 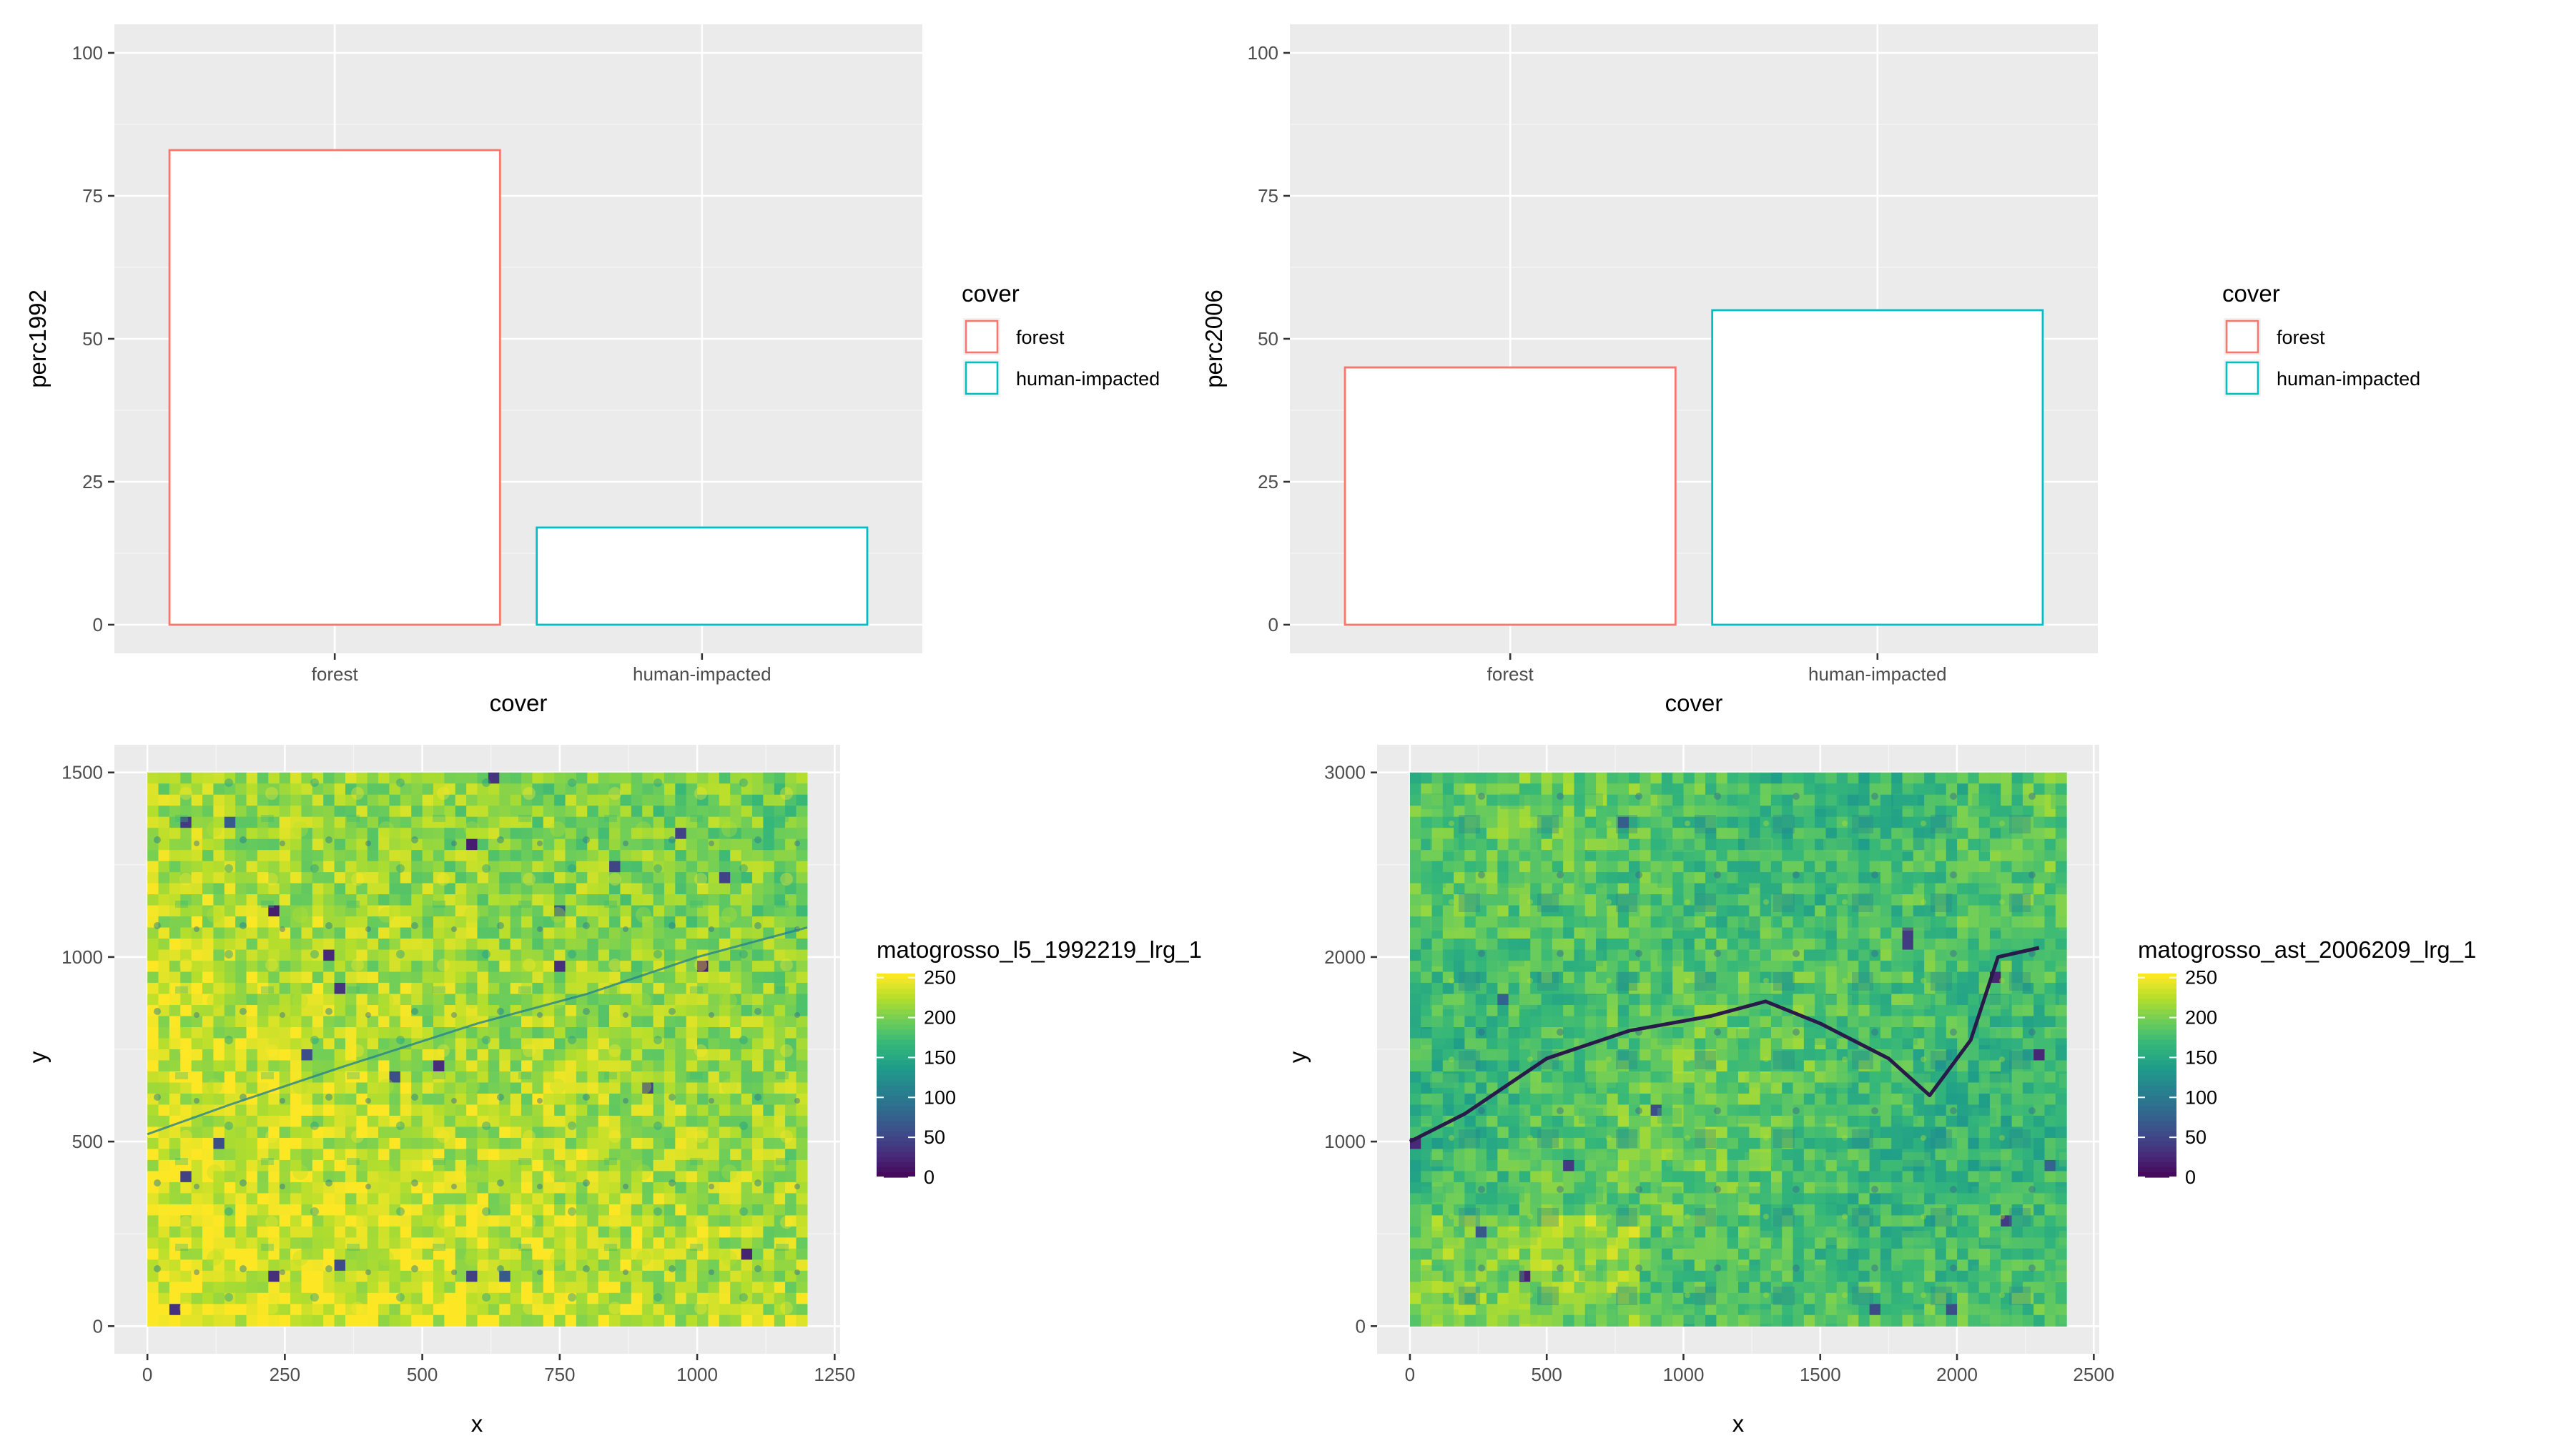 I want to click on y-tick-label: 1500, so click(x=82, y=772).